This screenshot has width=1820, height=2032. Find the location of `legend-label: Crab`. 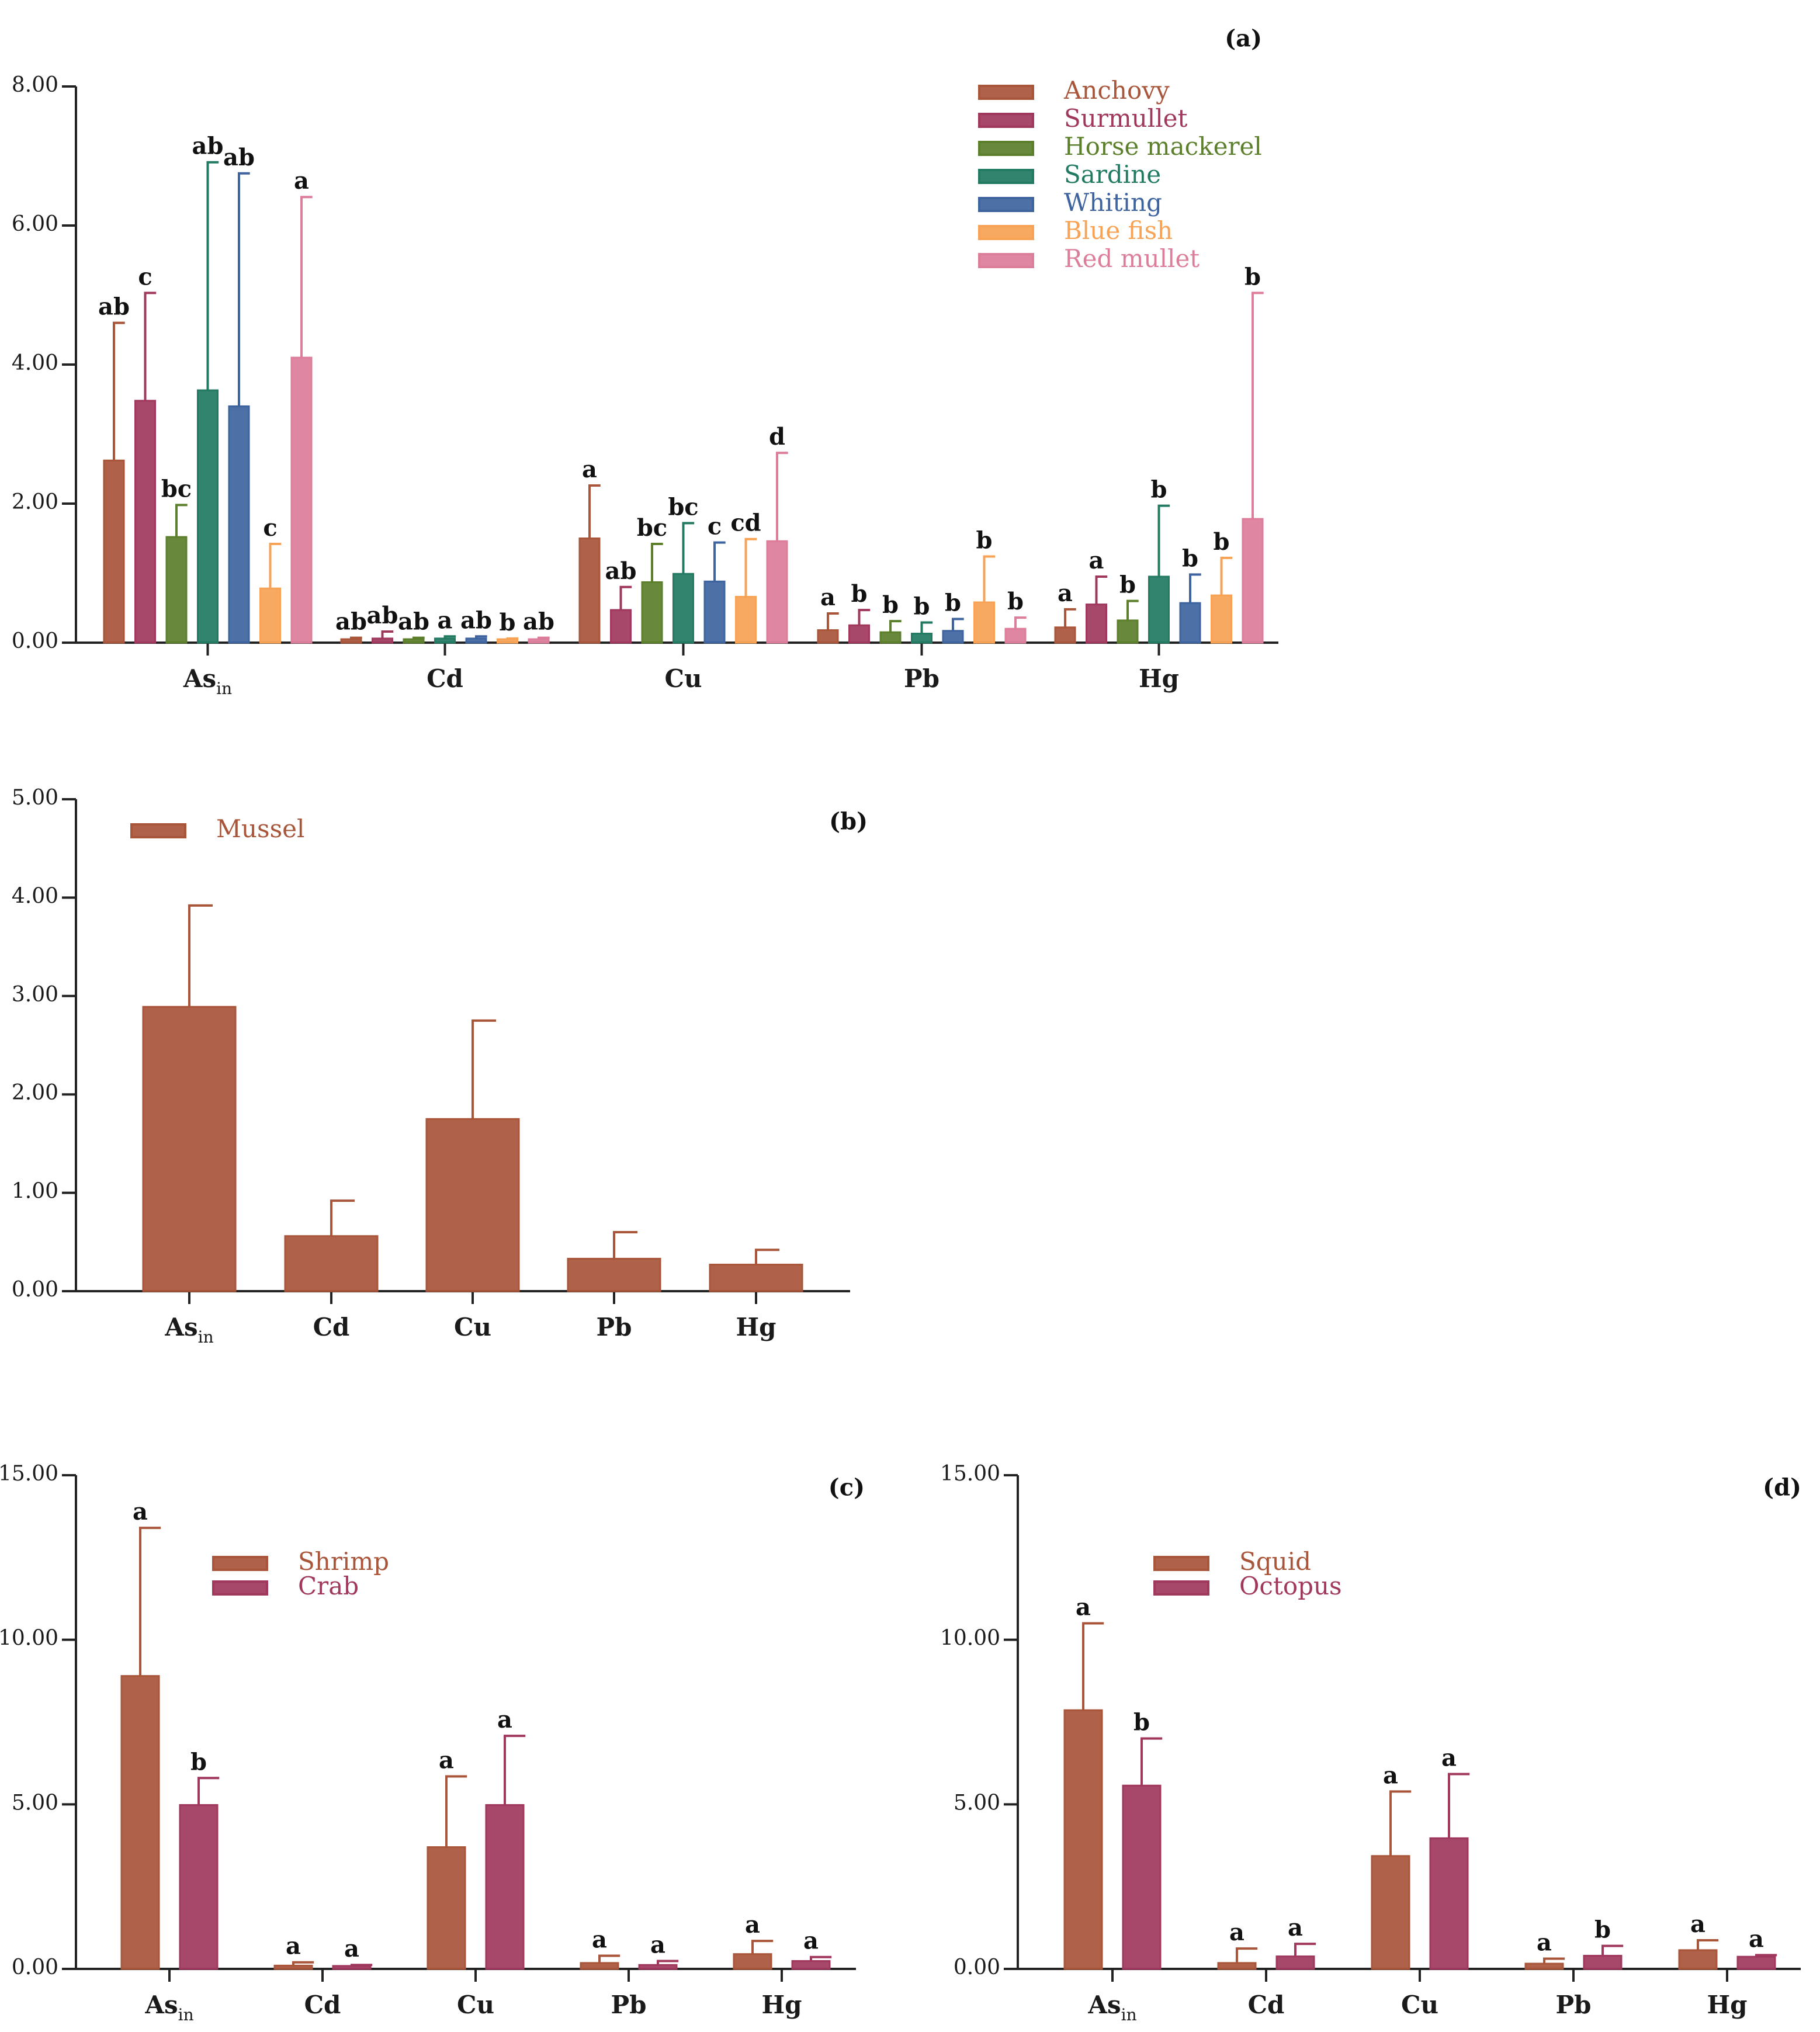

legend-label: Crab is located at coordinates (328, 1586).